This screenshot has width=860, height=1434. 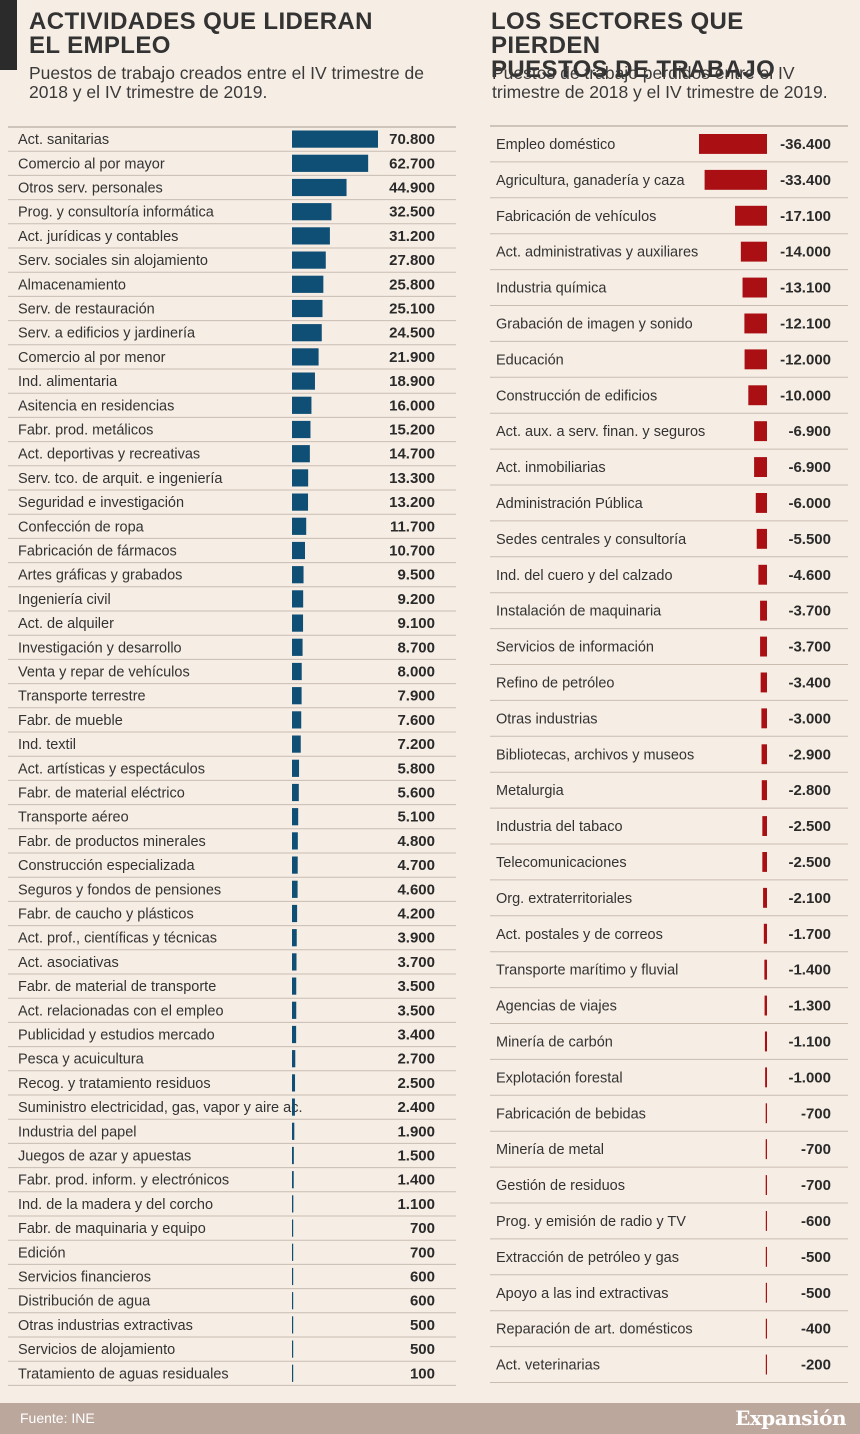 What do you see at coordinates (416, 1035) in the screenshot?
I see `left-value-label: 3.400` at bounding box center [416, 1035].